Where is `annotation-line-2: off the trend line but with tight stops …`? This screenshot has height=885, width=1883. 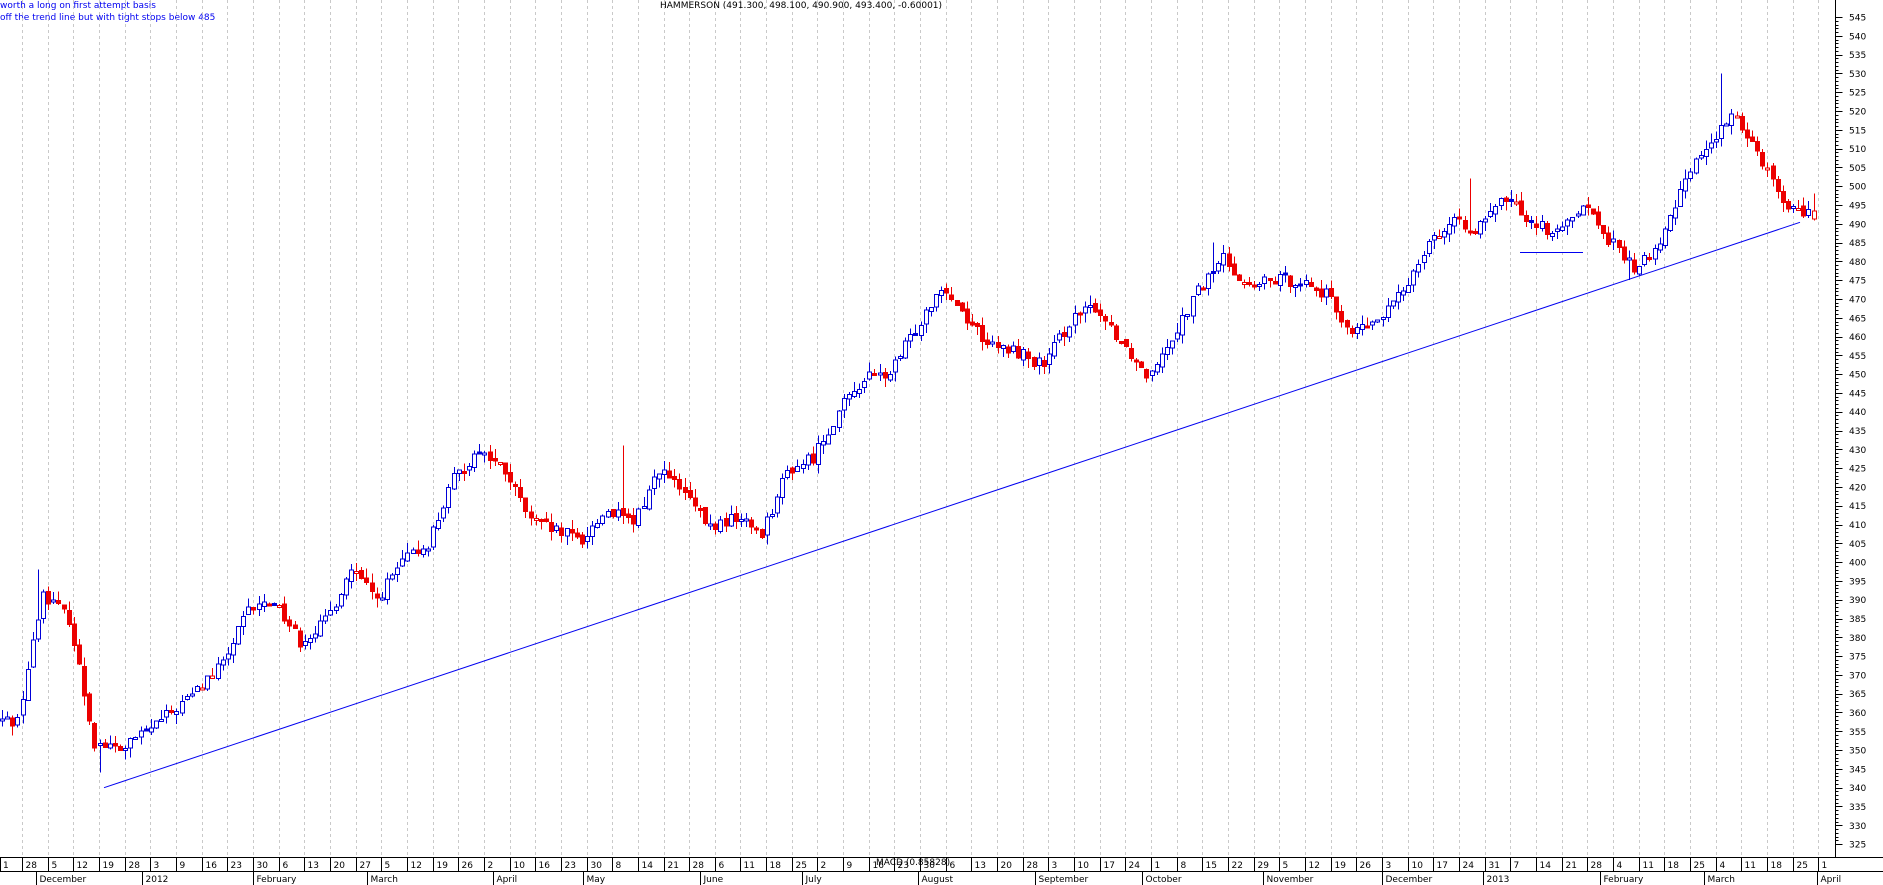 annotation-line-2: off the trend line but with tight stops … is located at coordinates (108, 18).